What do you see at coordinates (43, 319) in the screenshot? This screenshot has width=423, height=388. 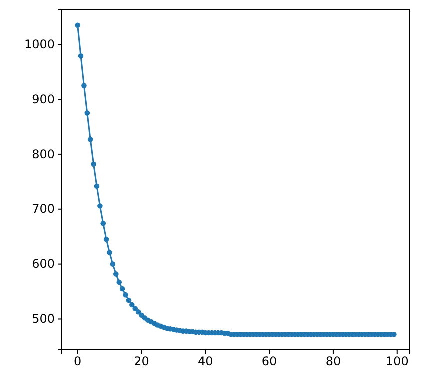 I see `y-tick-label: 500` at bounding box center [43, 319].